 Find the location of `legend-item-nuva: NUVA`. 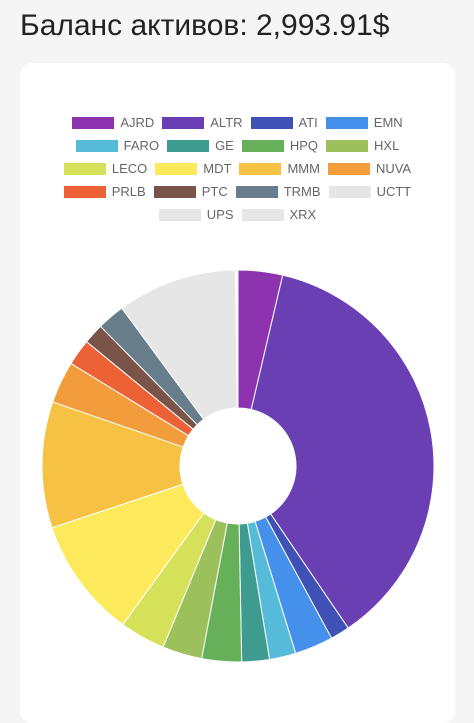

legend-item-nuva: NUVA is located at coordinates (369, 168).